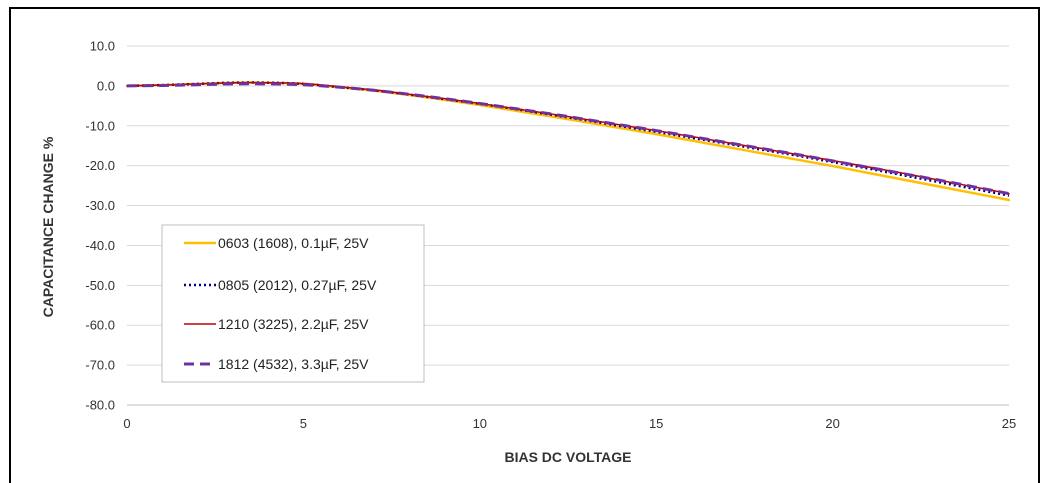 Image resolution: width=1047 pixels, height=483 pixels. I want to click on y-tick-label: -10.0, so click(100, 125).